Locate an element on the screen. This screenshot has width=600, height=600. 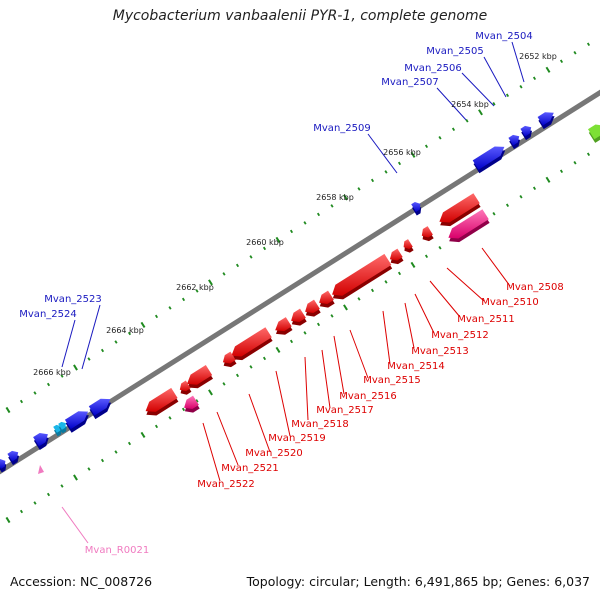
gene-label-bottom: Mvan_2520 is located at coordinates (273, 453).